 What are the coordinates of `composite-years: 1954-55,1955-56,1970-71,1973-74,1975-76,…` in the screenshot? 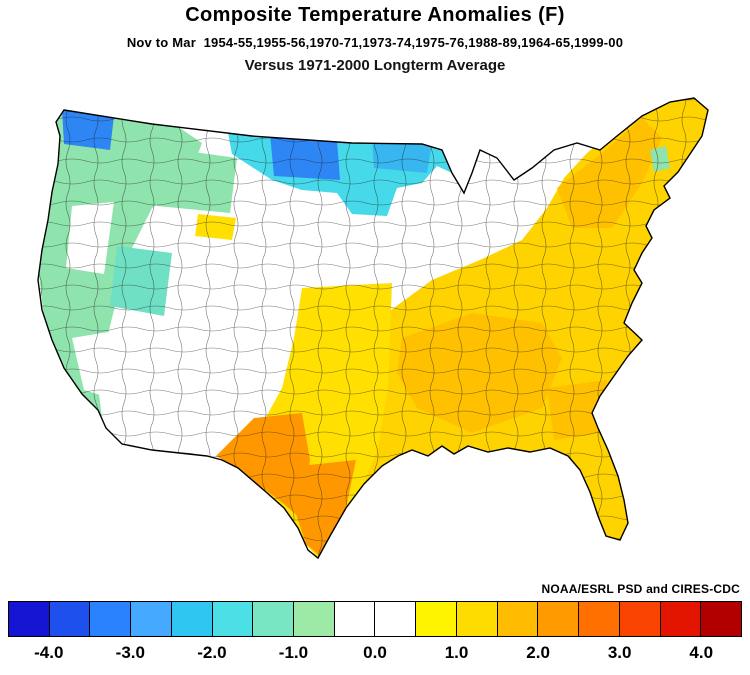 It's located at (413, 42).